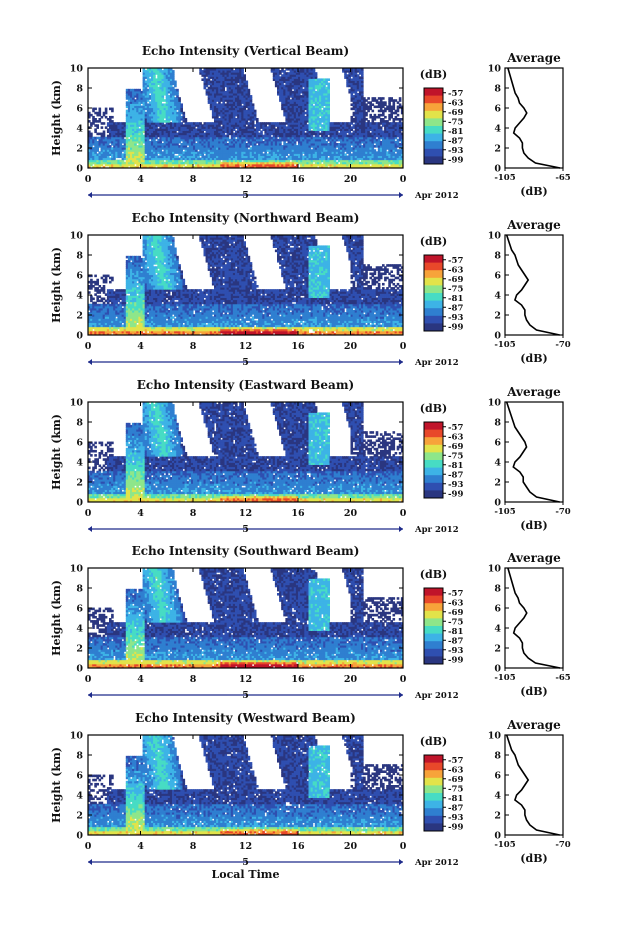 The height and width of the screenshot is (929, 620). Describe the element at coordinates (246, 118) in the screenshot. I see `heatmap-cells` at that location.